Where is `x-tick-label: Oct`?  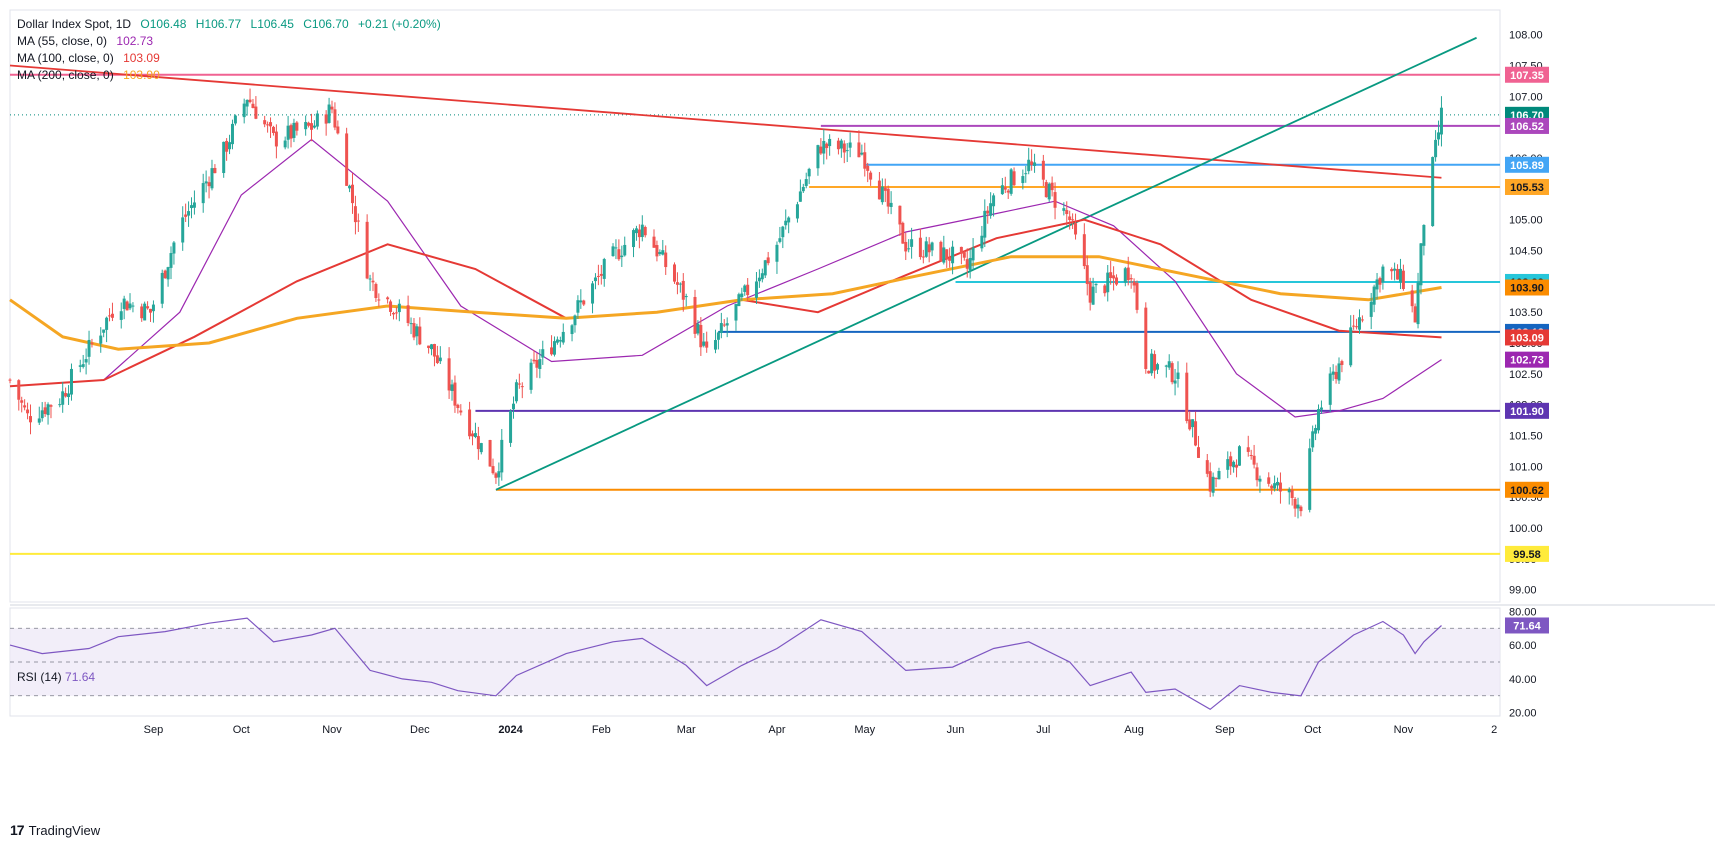 x-tick-label: Oct is located at coordinates (1312, 730).